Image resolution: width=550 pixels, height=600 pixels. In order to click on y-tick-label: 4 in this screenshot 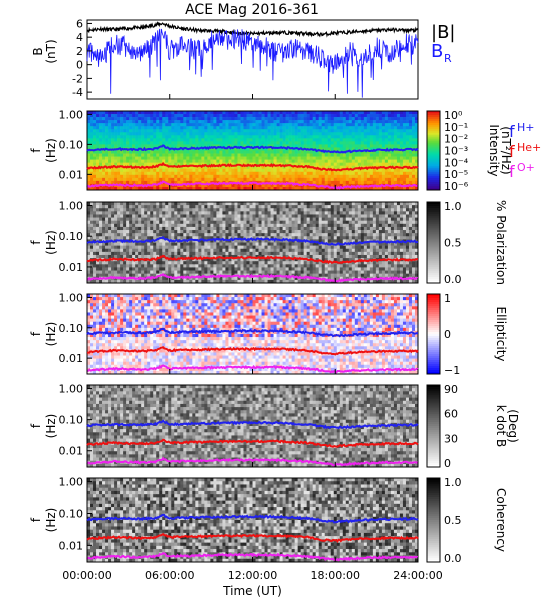, I will do `click(79, 37)`.